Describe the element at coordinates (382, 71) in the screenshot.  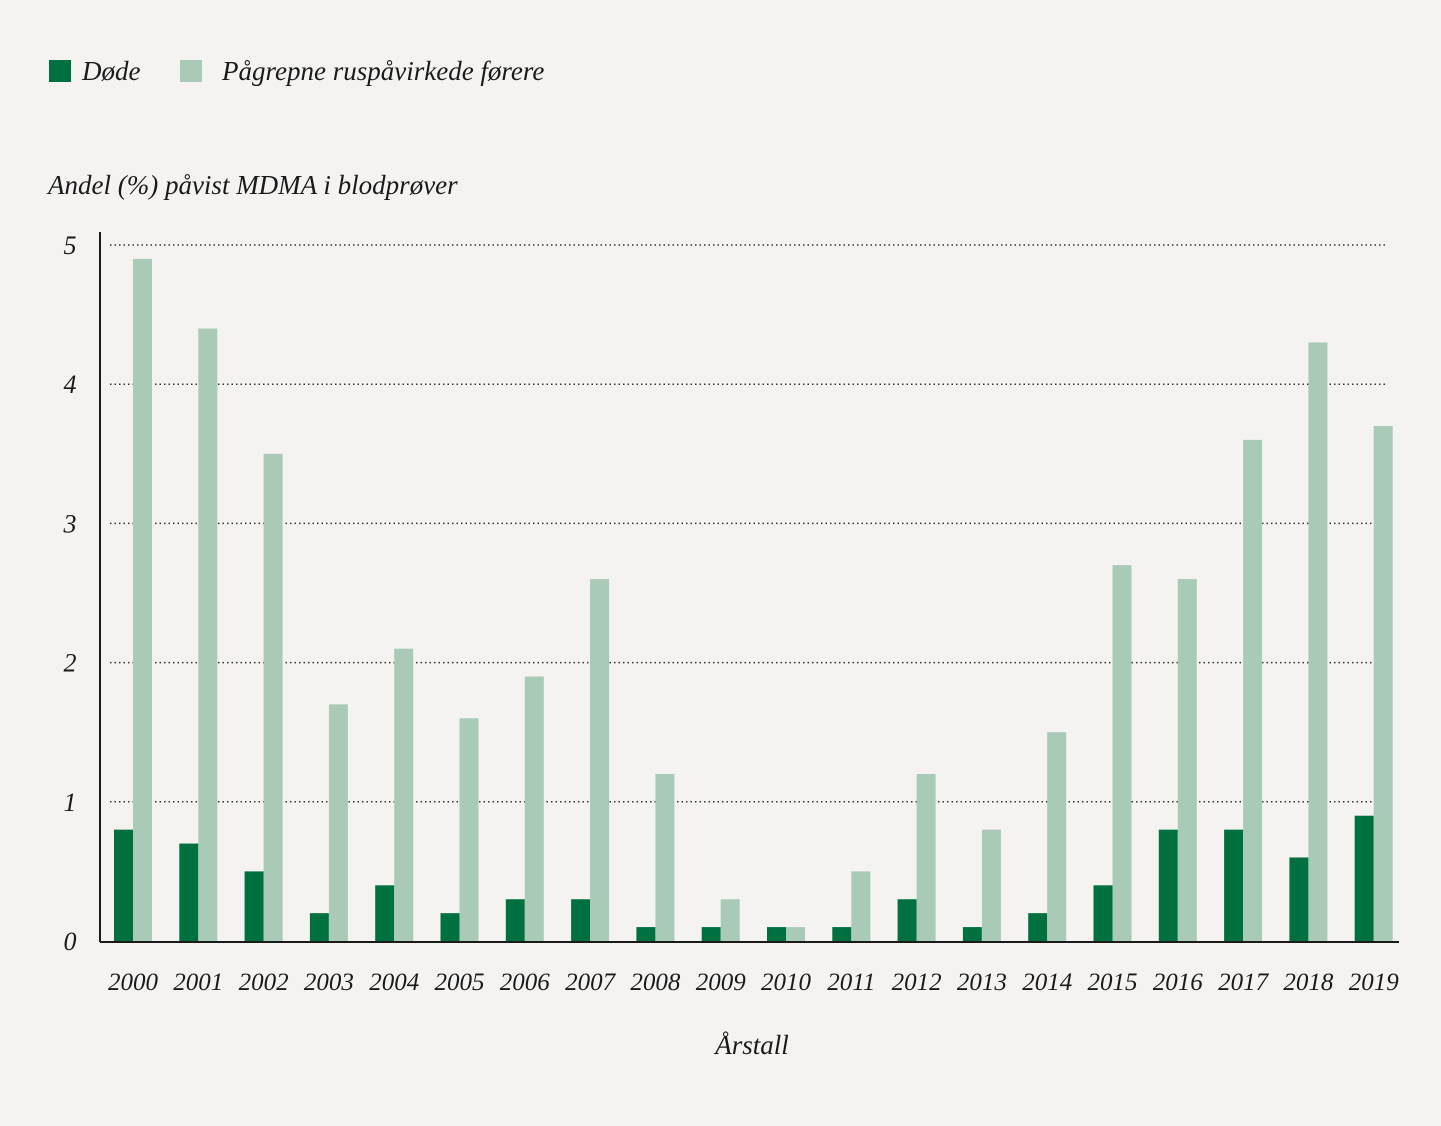
I see `legend-label-pagrepne: Pågrepne ruspåvirkede førere` at that location.